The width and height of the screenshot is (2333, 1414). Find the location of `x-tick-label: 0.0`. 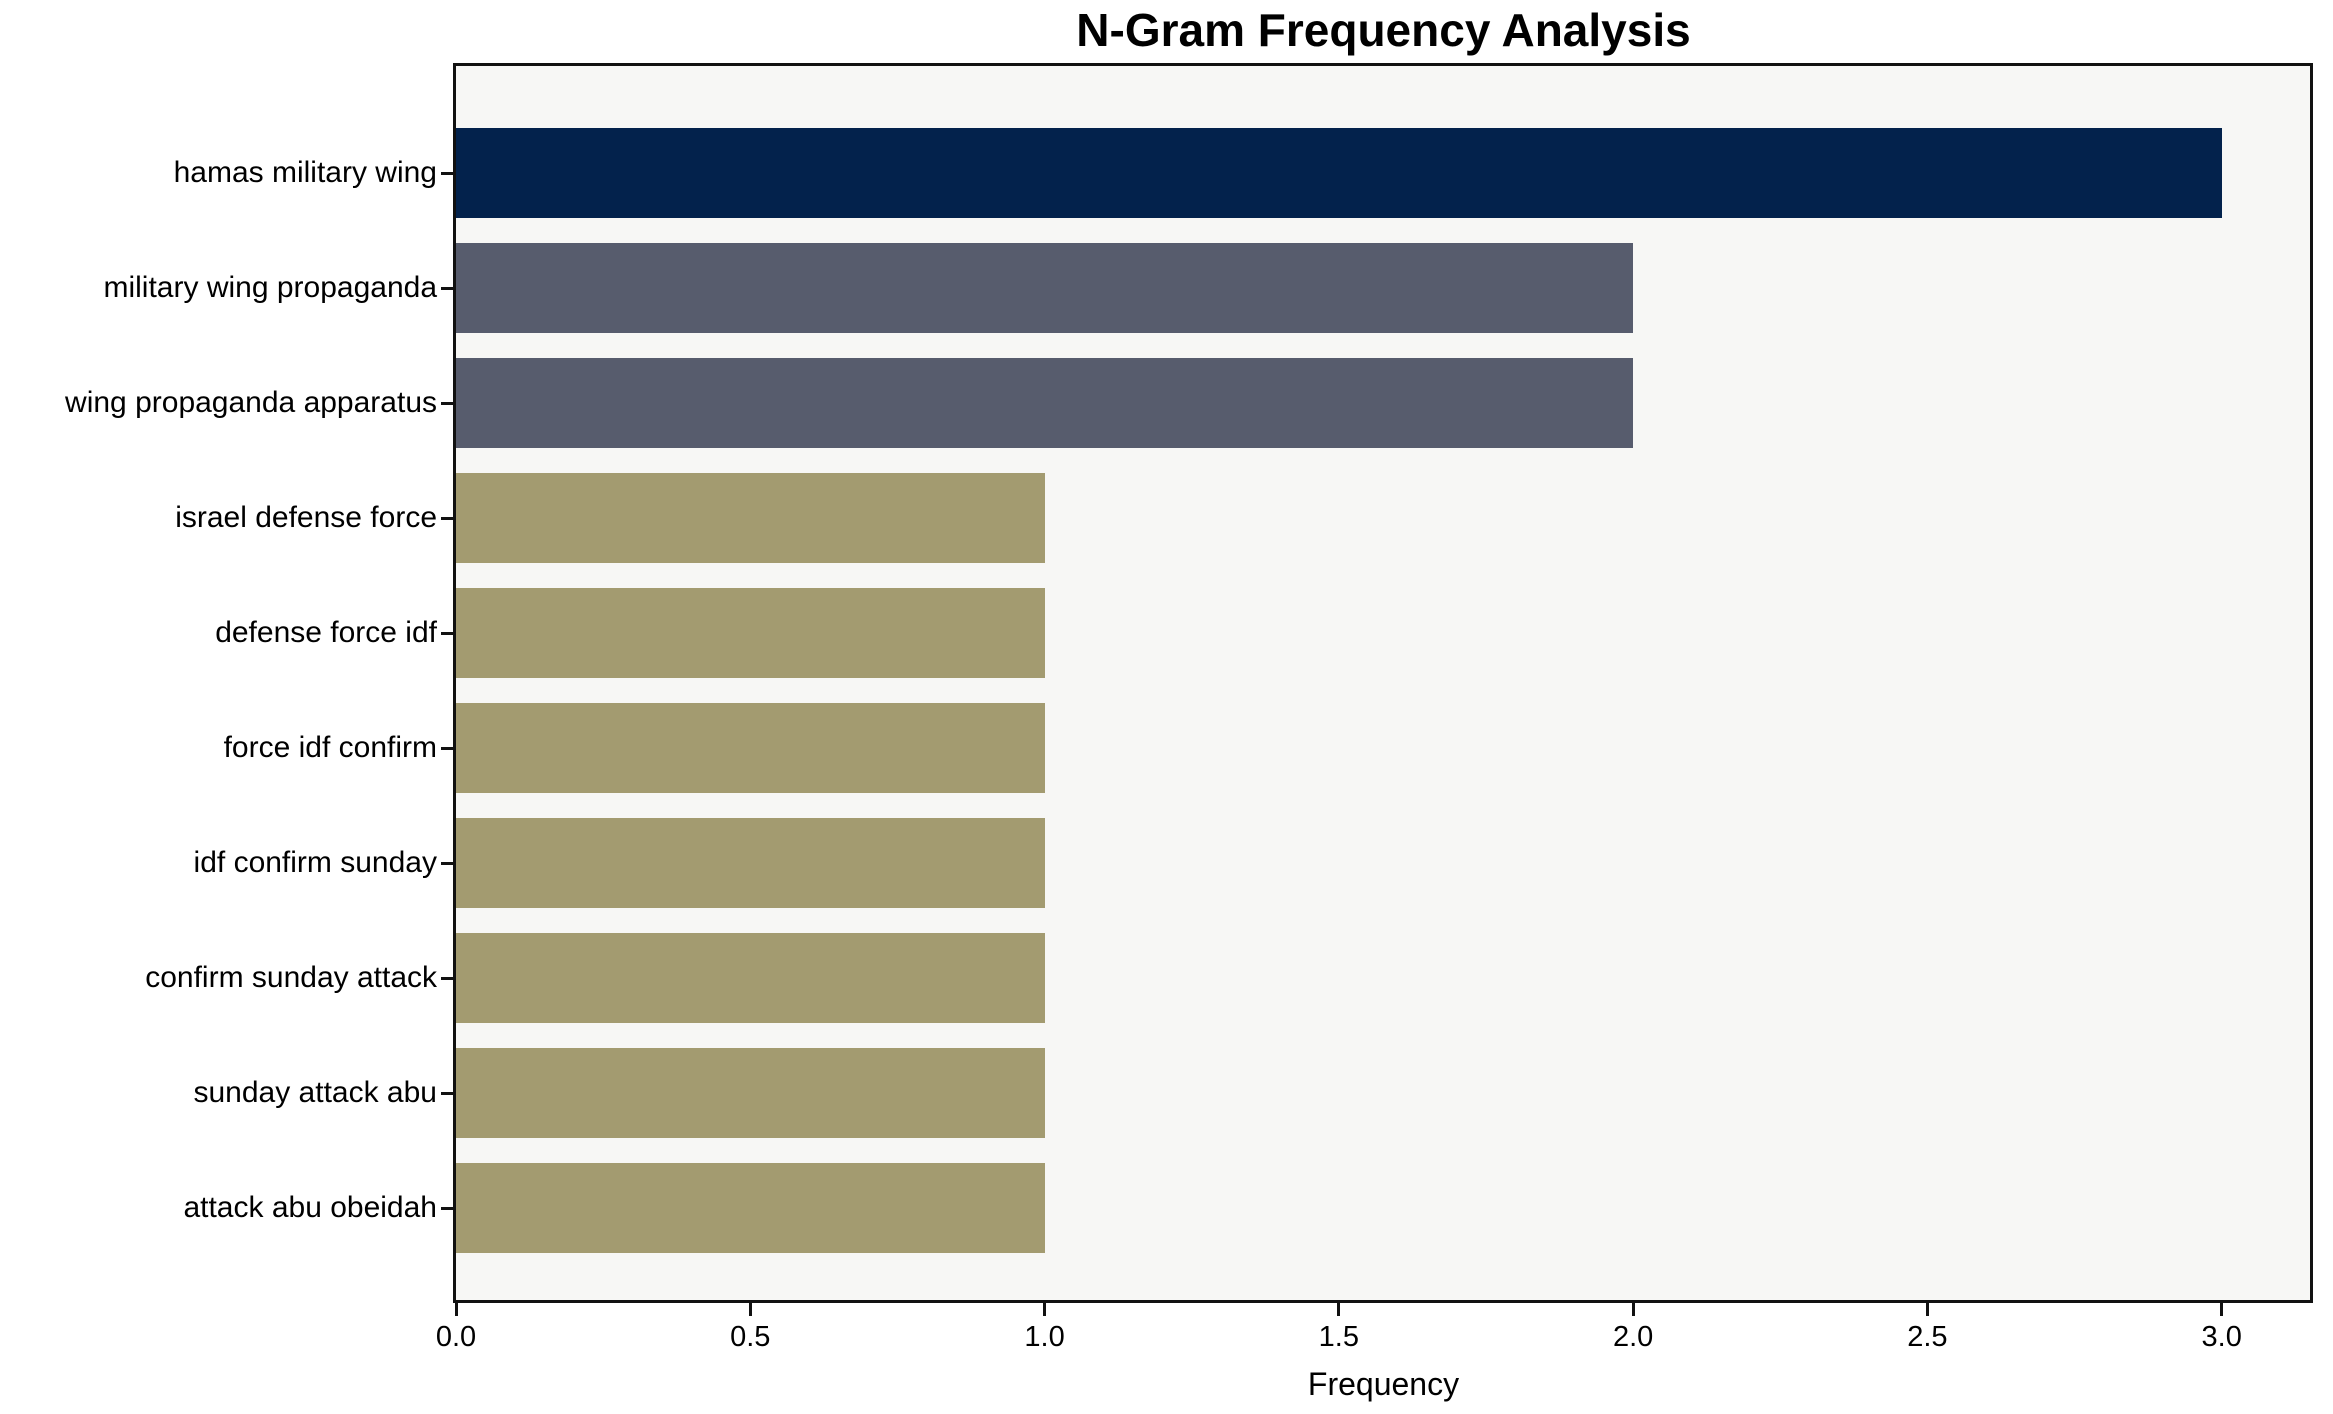

x-tick-label: 0.0 is located at coordinates (456, 1337).